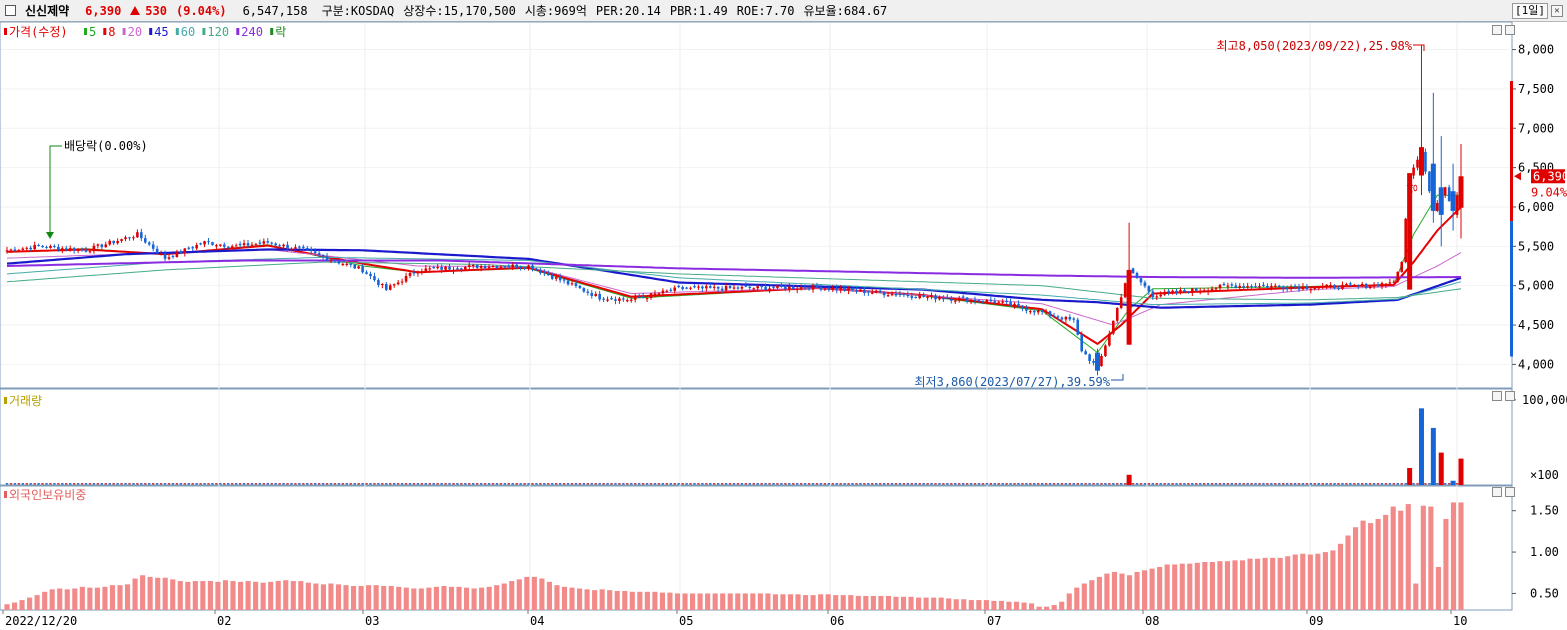 This screenshot has height=630, width=1567. I want to click on low-arrow, so click(1117, 377).